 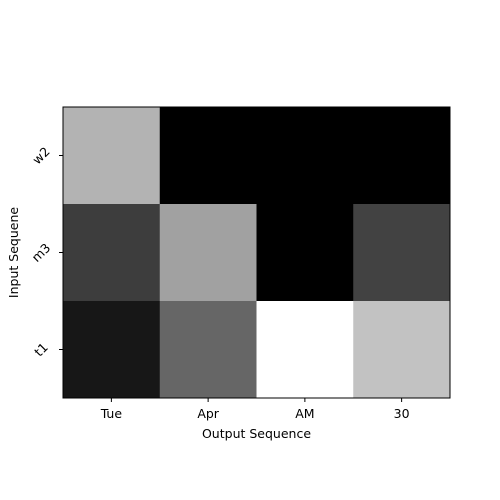 I want to click on x-tick-label: Apr, so click(x=208, y=413).